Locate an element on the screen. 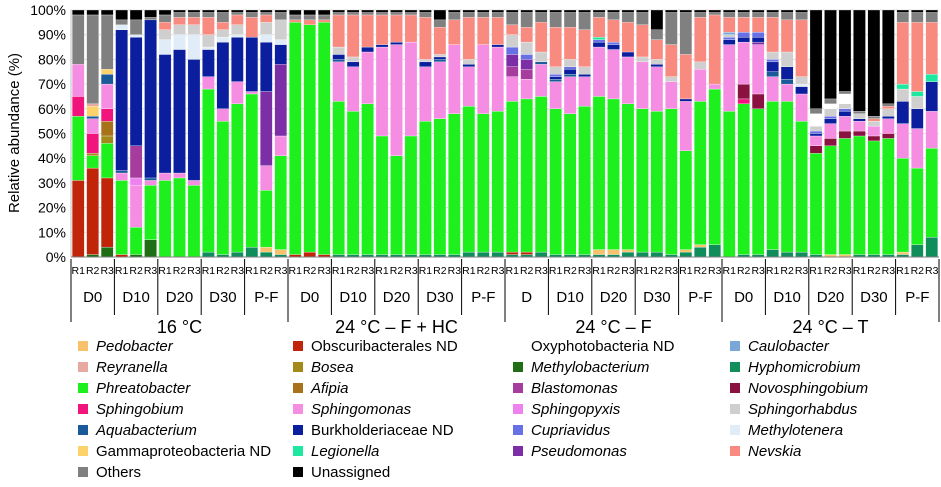  bar-segment-obscuribacterales-nd is located at coordinates (309, 254).